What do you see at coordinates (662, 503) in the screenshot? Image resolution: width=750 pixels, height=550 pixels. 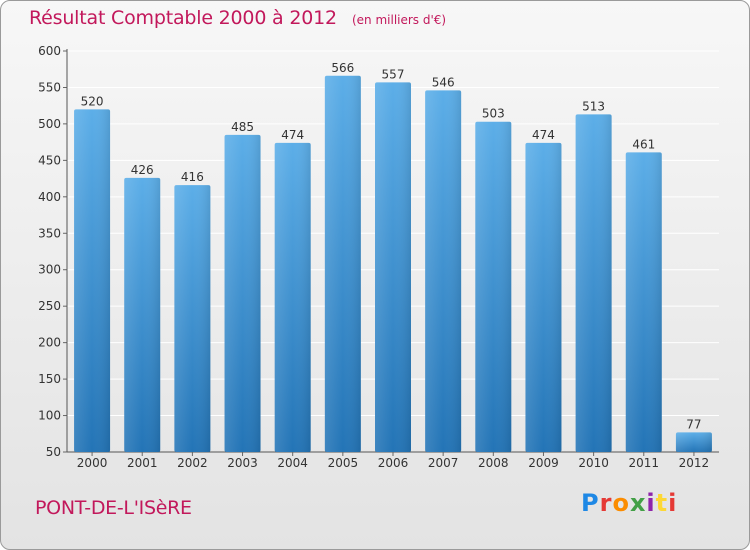 I see `logo-letter: t` at bounding box center [662, 503].